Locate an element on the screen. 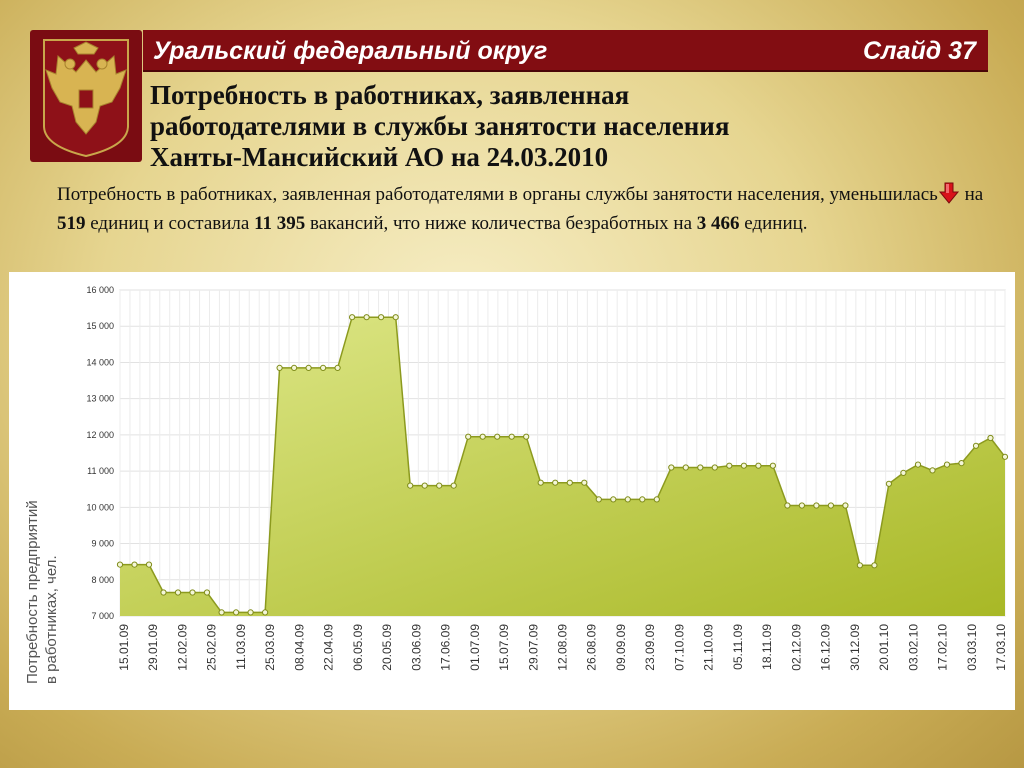 The image size is (1024, 768). x-tick-label: 17.06.09 is located at coordinates (446, 647).